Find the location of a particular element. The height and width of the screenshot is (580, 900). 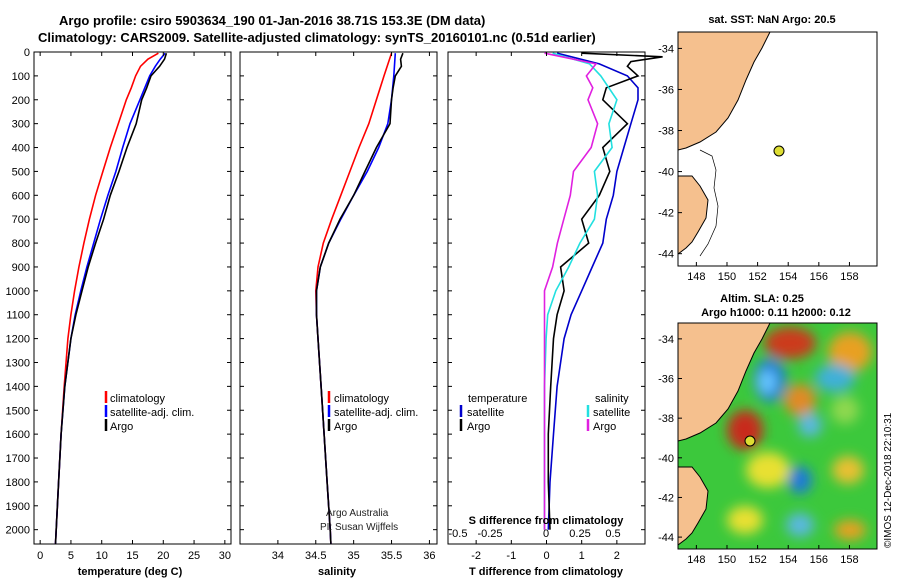

map-bottom-ticks: 148 150 152 154 156 158 -34 -36 -38 -40 -42 -44 is located at coordinates (758, 450).